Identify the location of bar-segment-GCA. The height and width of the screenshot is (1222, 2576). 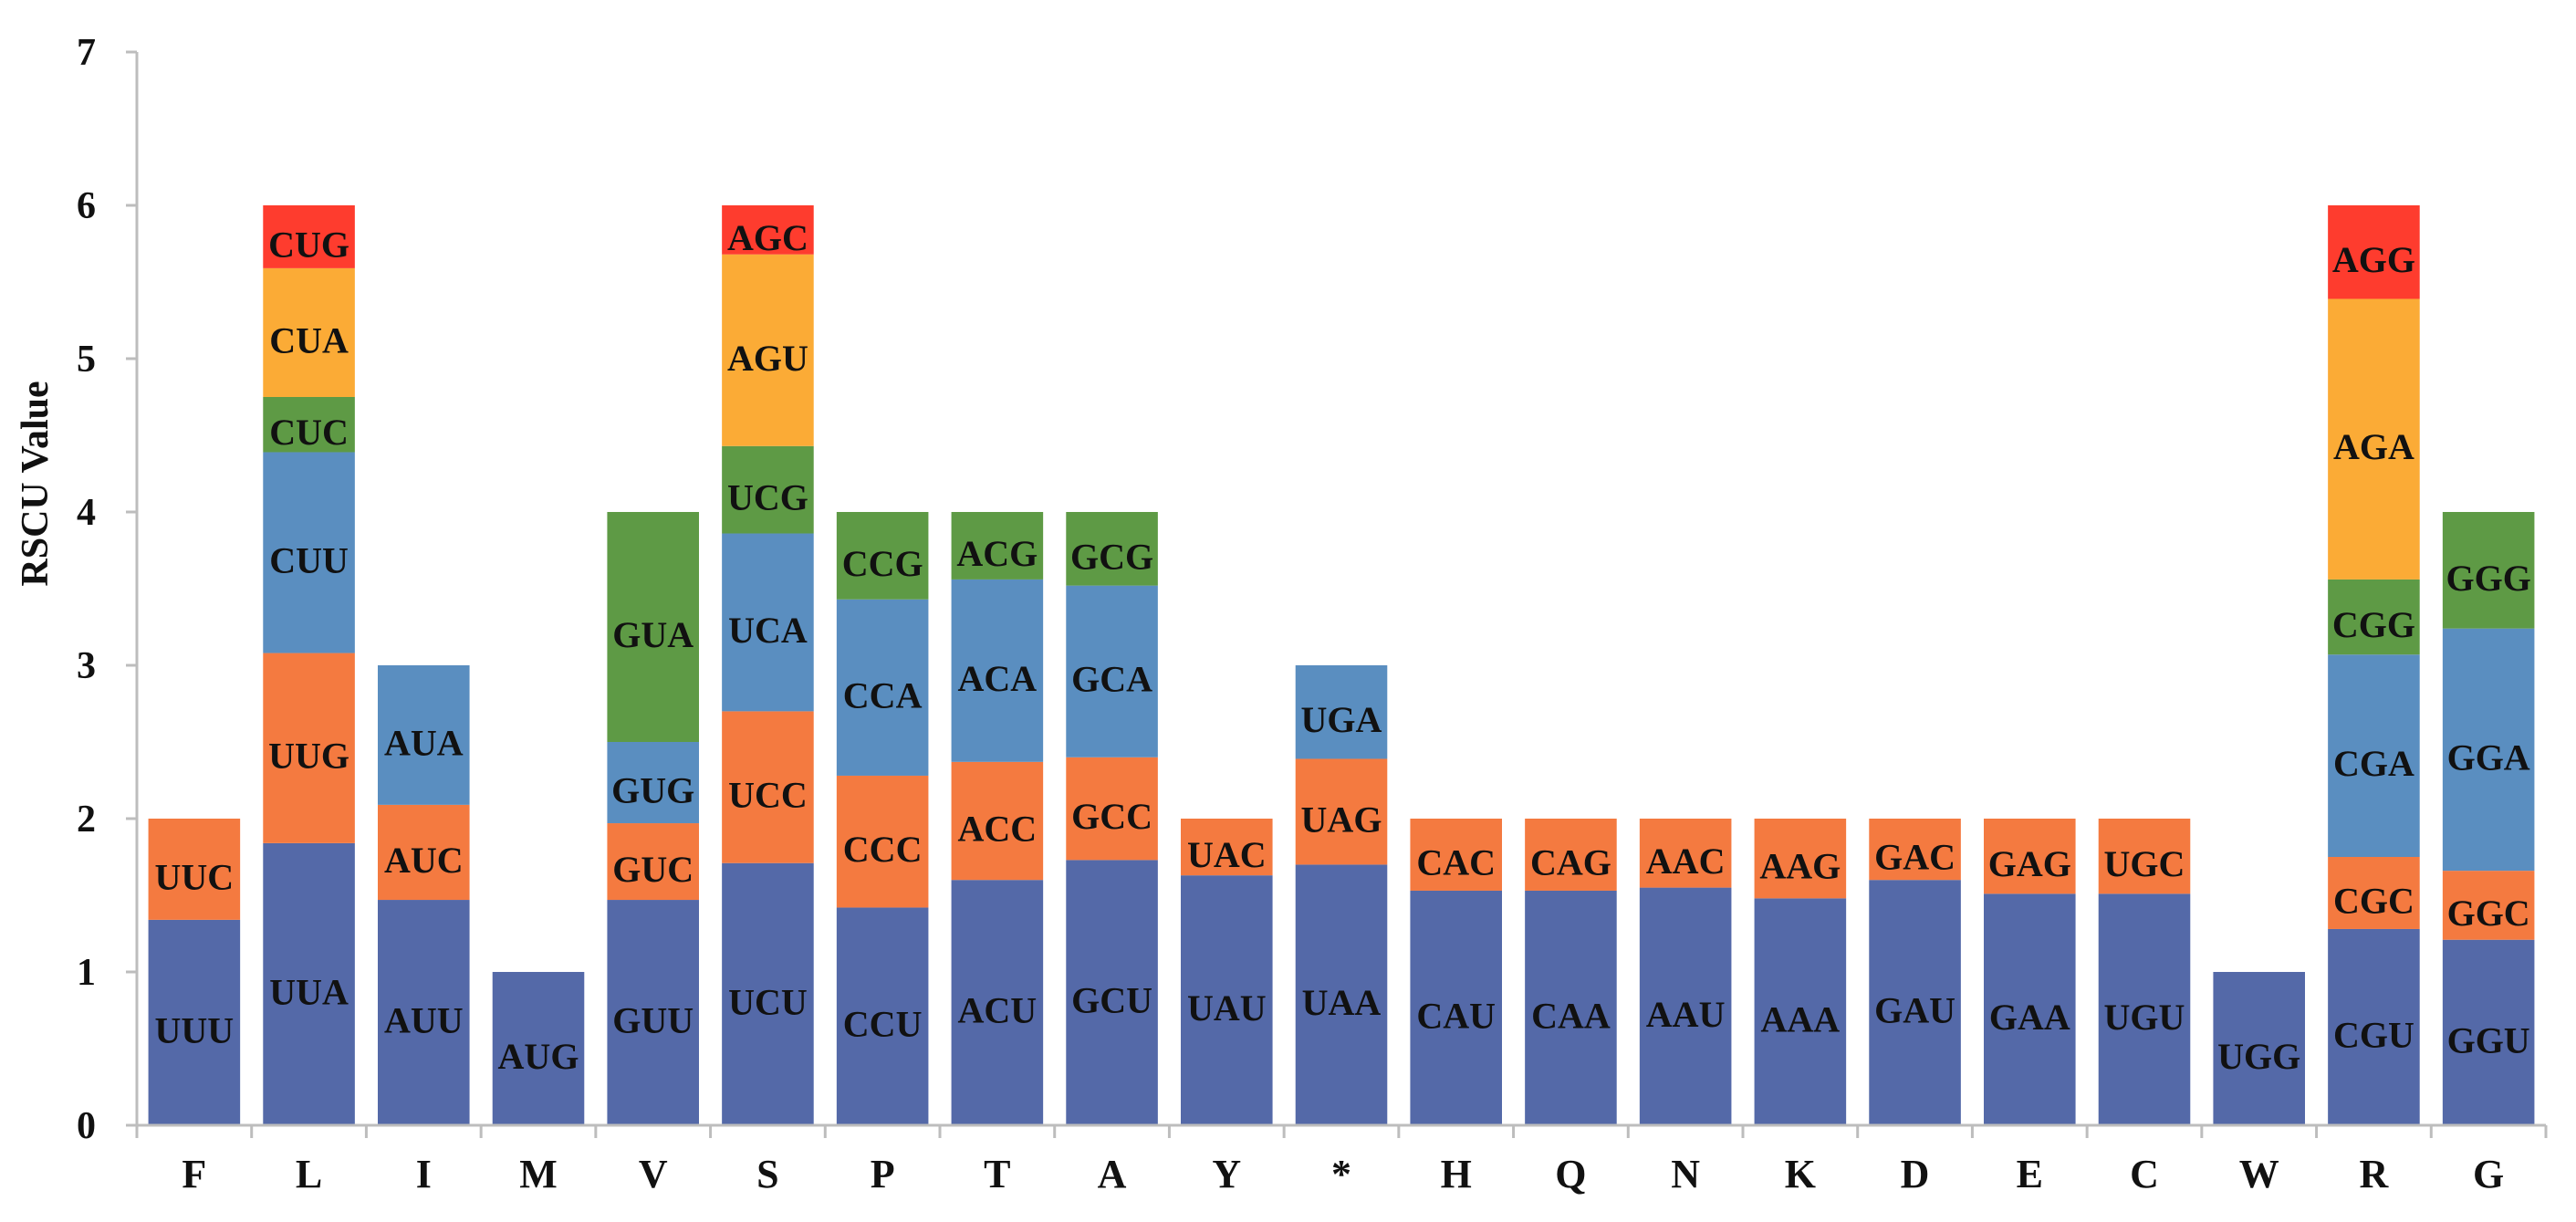
(1112, 671).